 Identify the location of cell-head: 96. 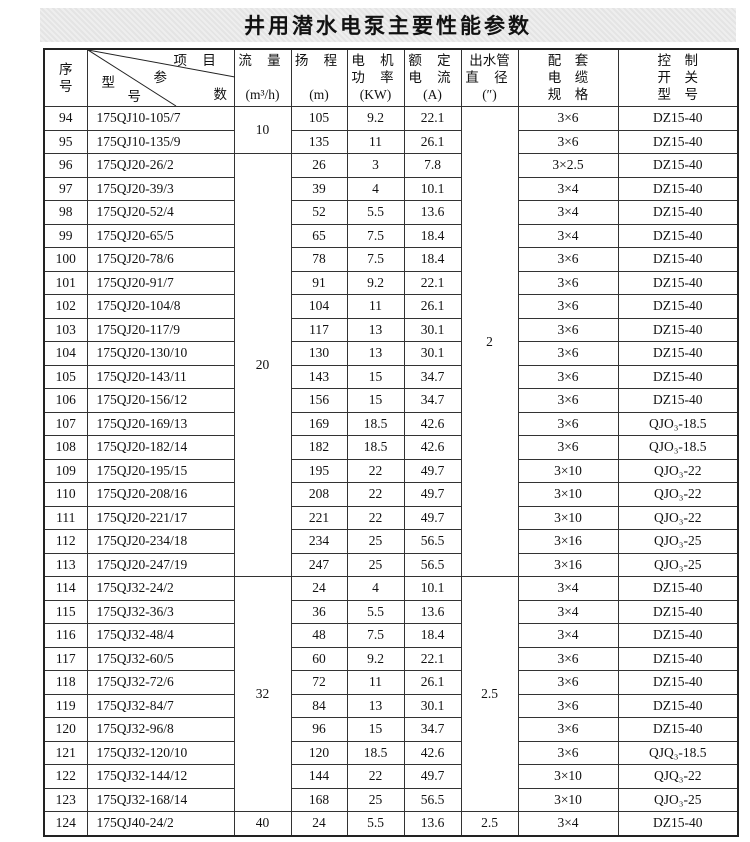
(319, 729).